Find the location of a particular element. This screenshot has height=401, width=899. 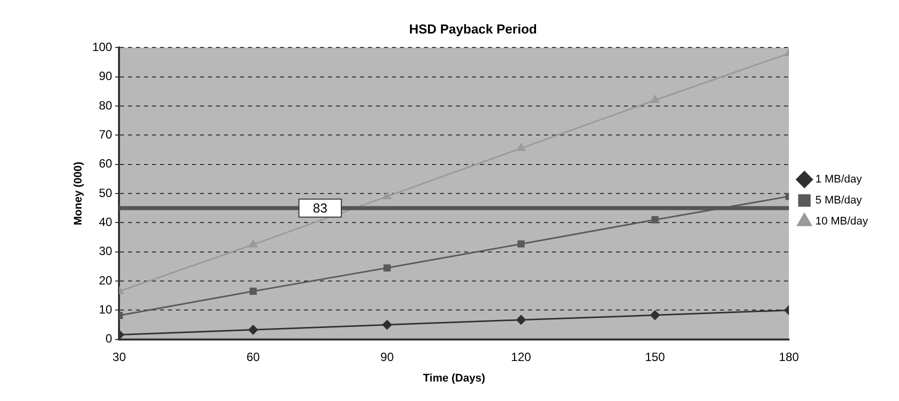

y-tick-label: 60 is located at coordinates (105, 163).